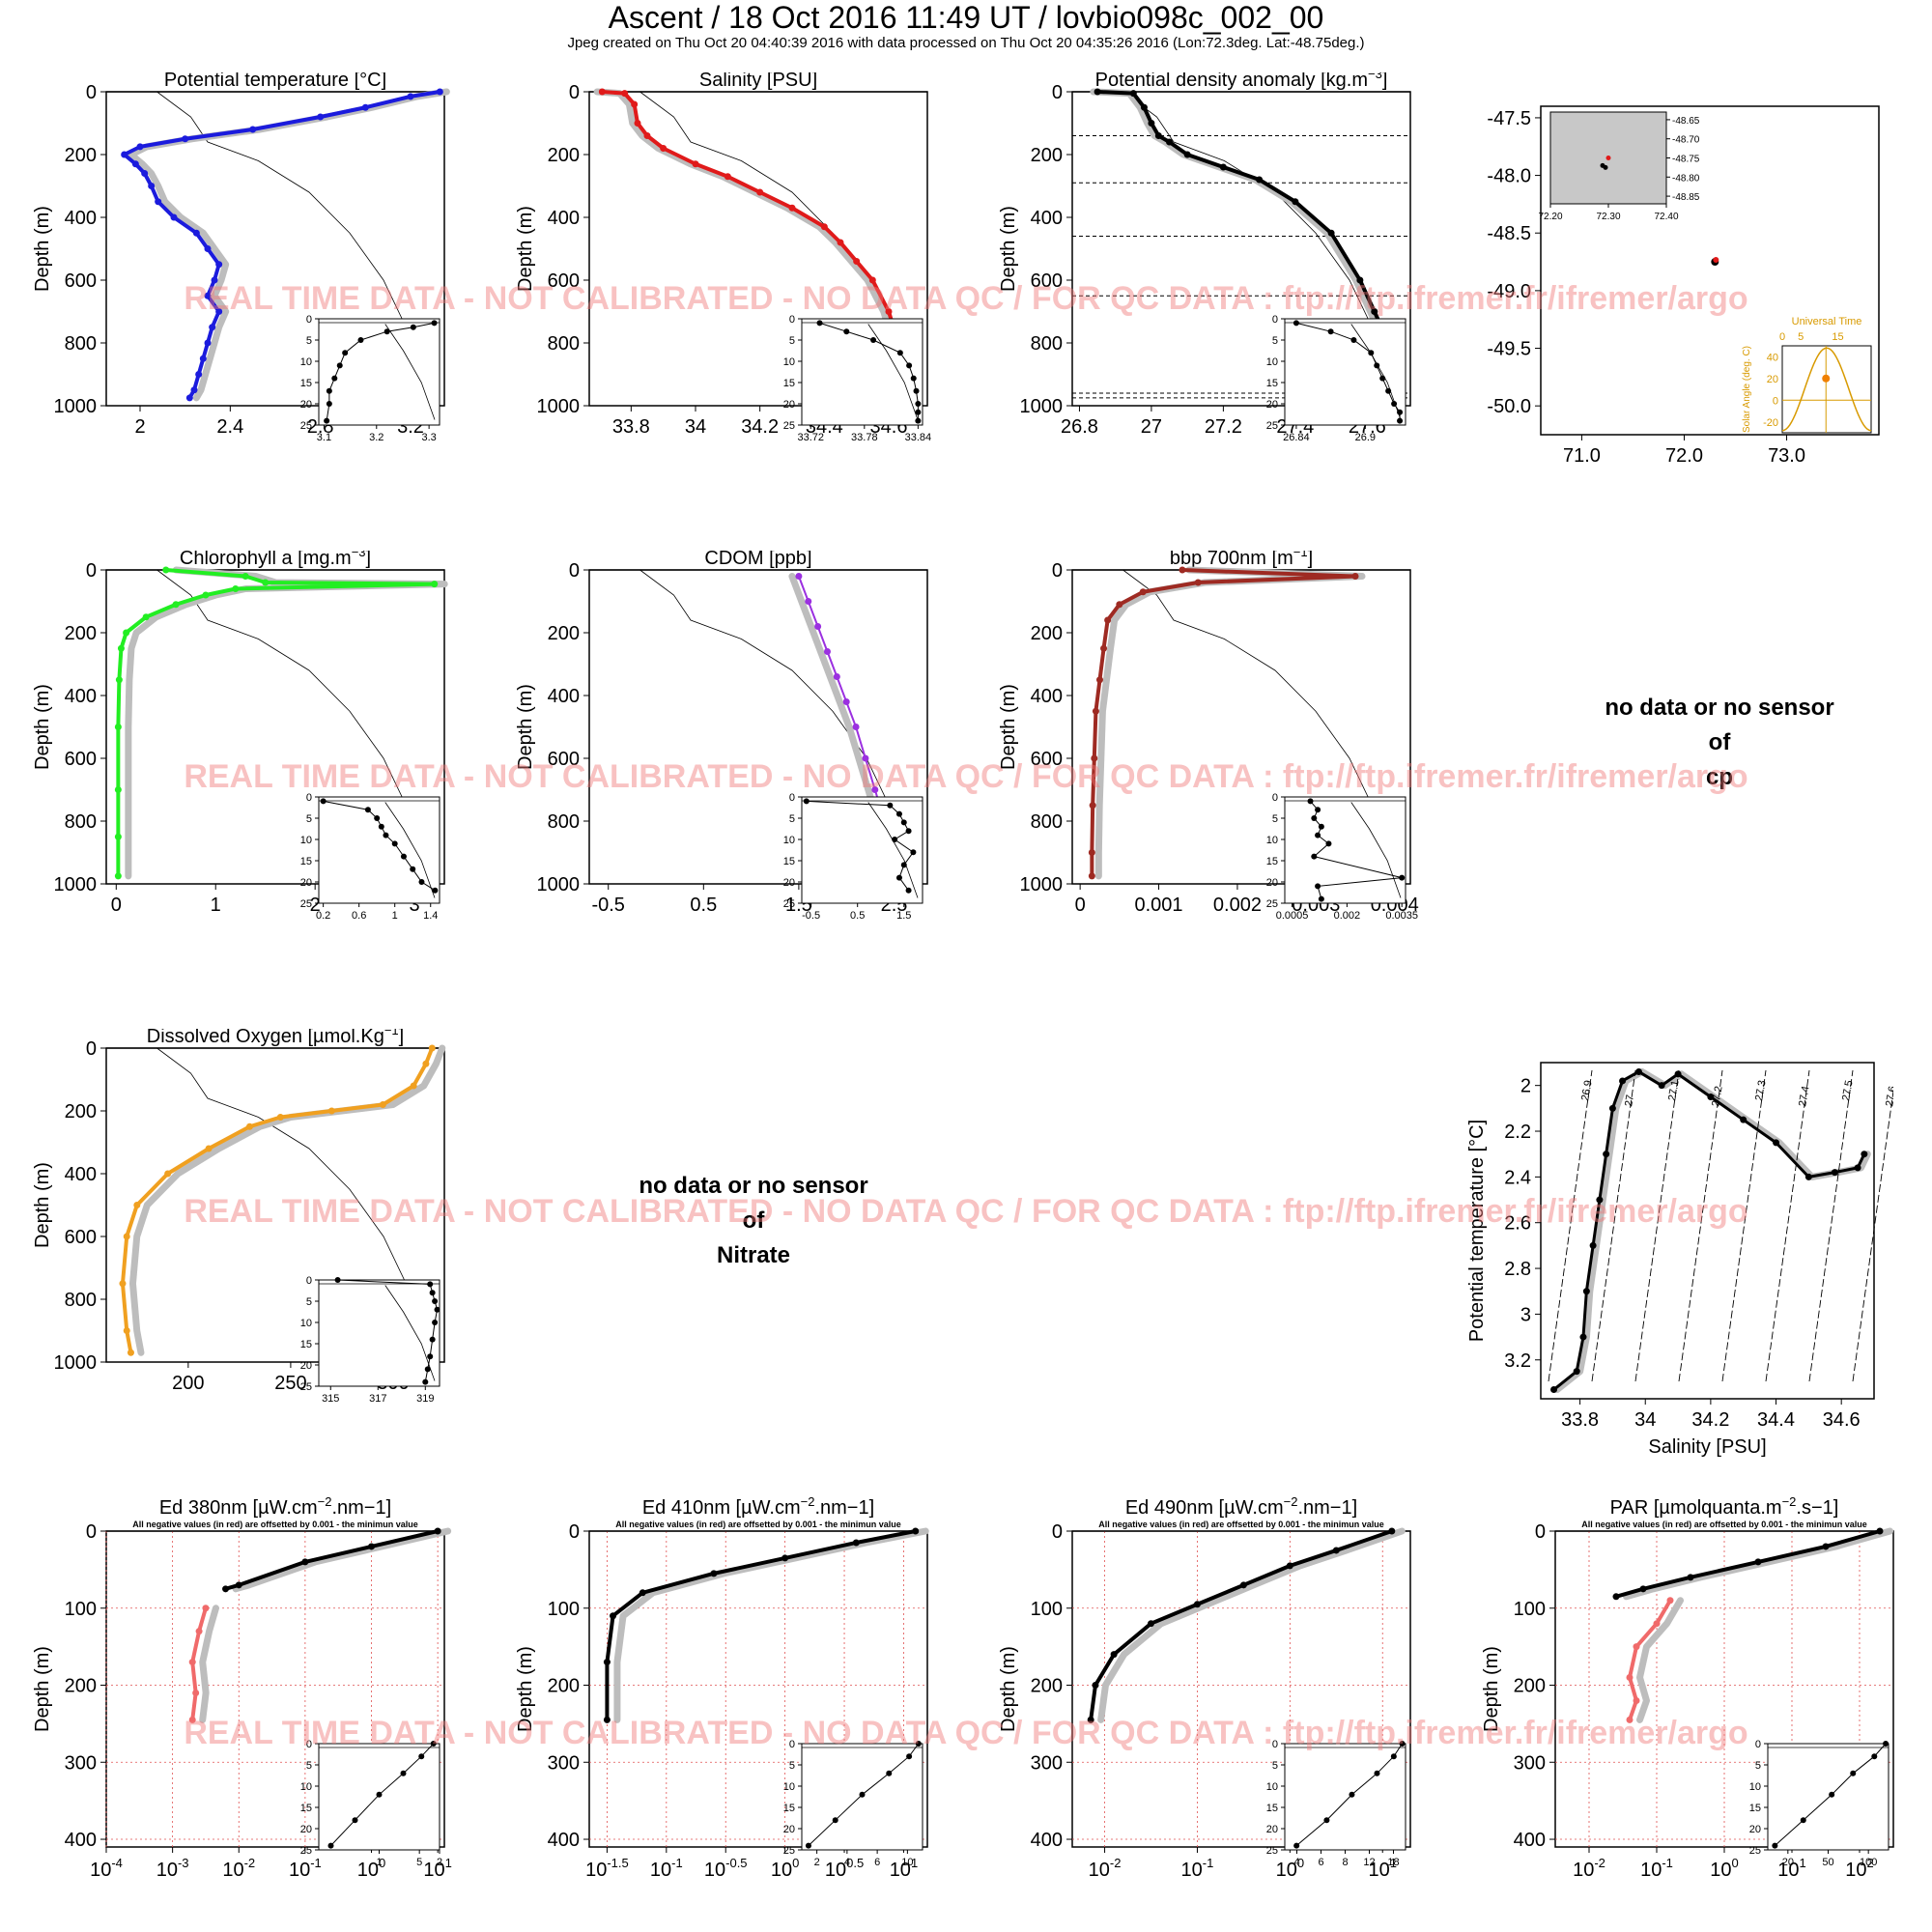 The width and height of the screenshot is (1932, 1932). I want to click on inset-x-tick-label: 1.5, so click(903, 916).